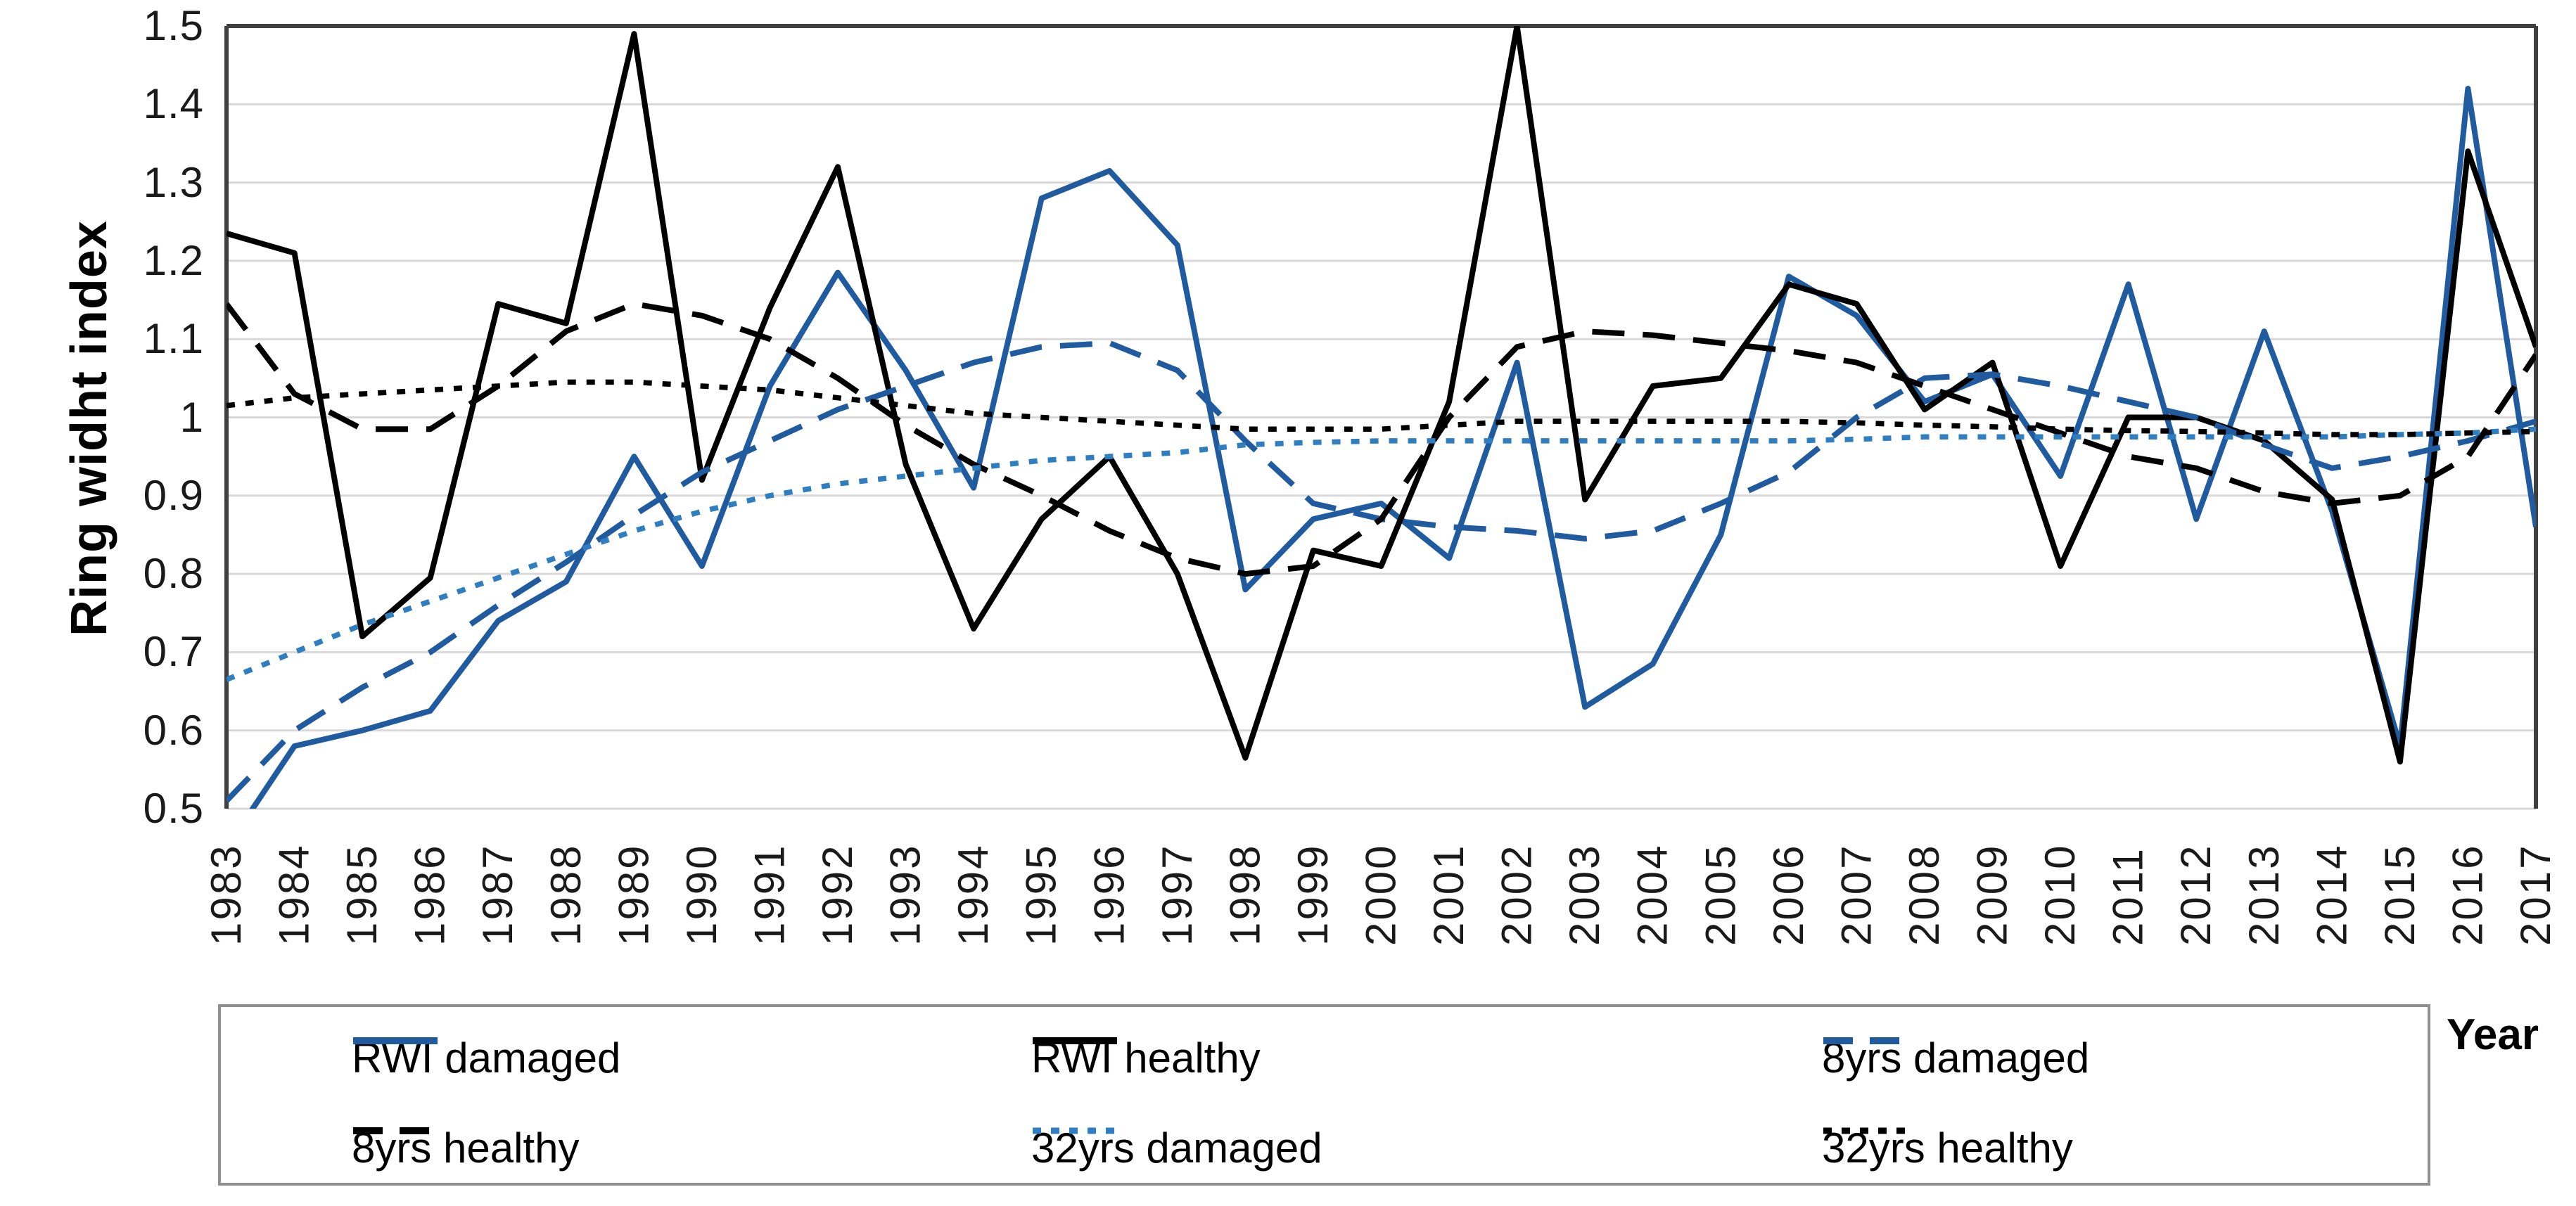 This screenshot has width=2576, height=1206. I want to click on x-tick-label: 1995, so click(1041, 895).